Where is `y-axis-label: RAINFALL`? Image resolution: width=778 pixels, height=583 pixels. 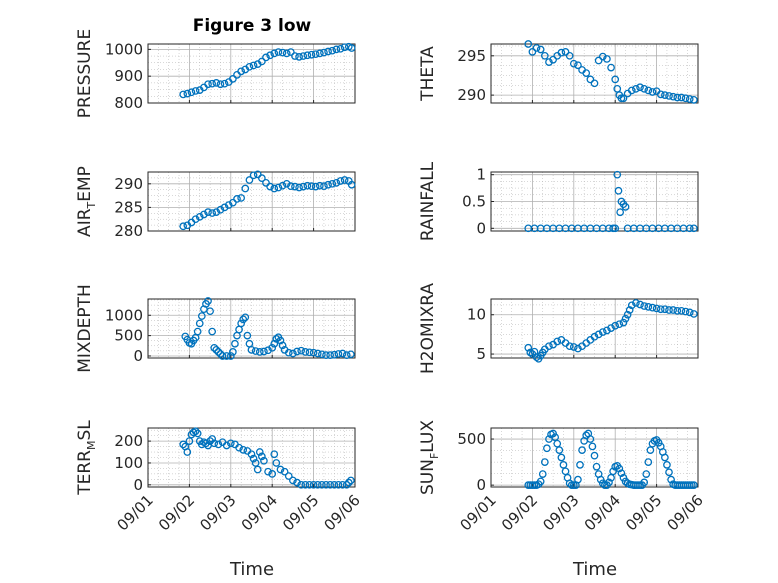 y-axis-label: RAINFALL is located at coordinates (428, 201).